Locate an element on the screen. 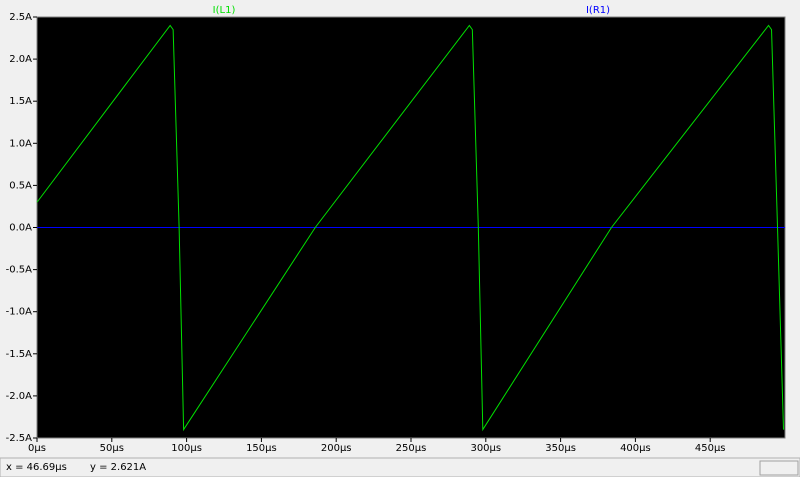  x-tick-label: 250µs is located at coordinates (411, 448).